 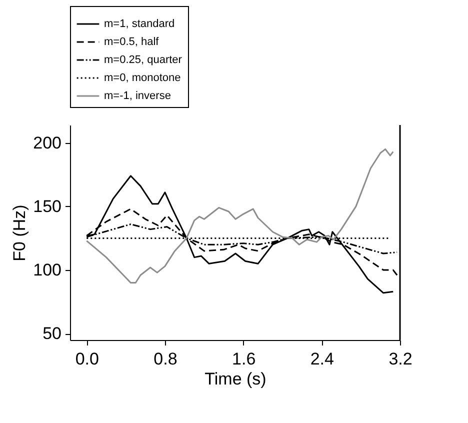 What do you see at coordinates (47, 142) in the screenshot?
I see `y-tick-label: 200` at bounding box center [47, 142].